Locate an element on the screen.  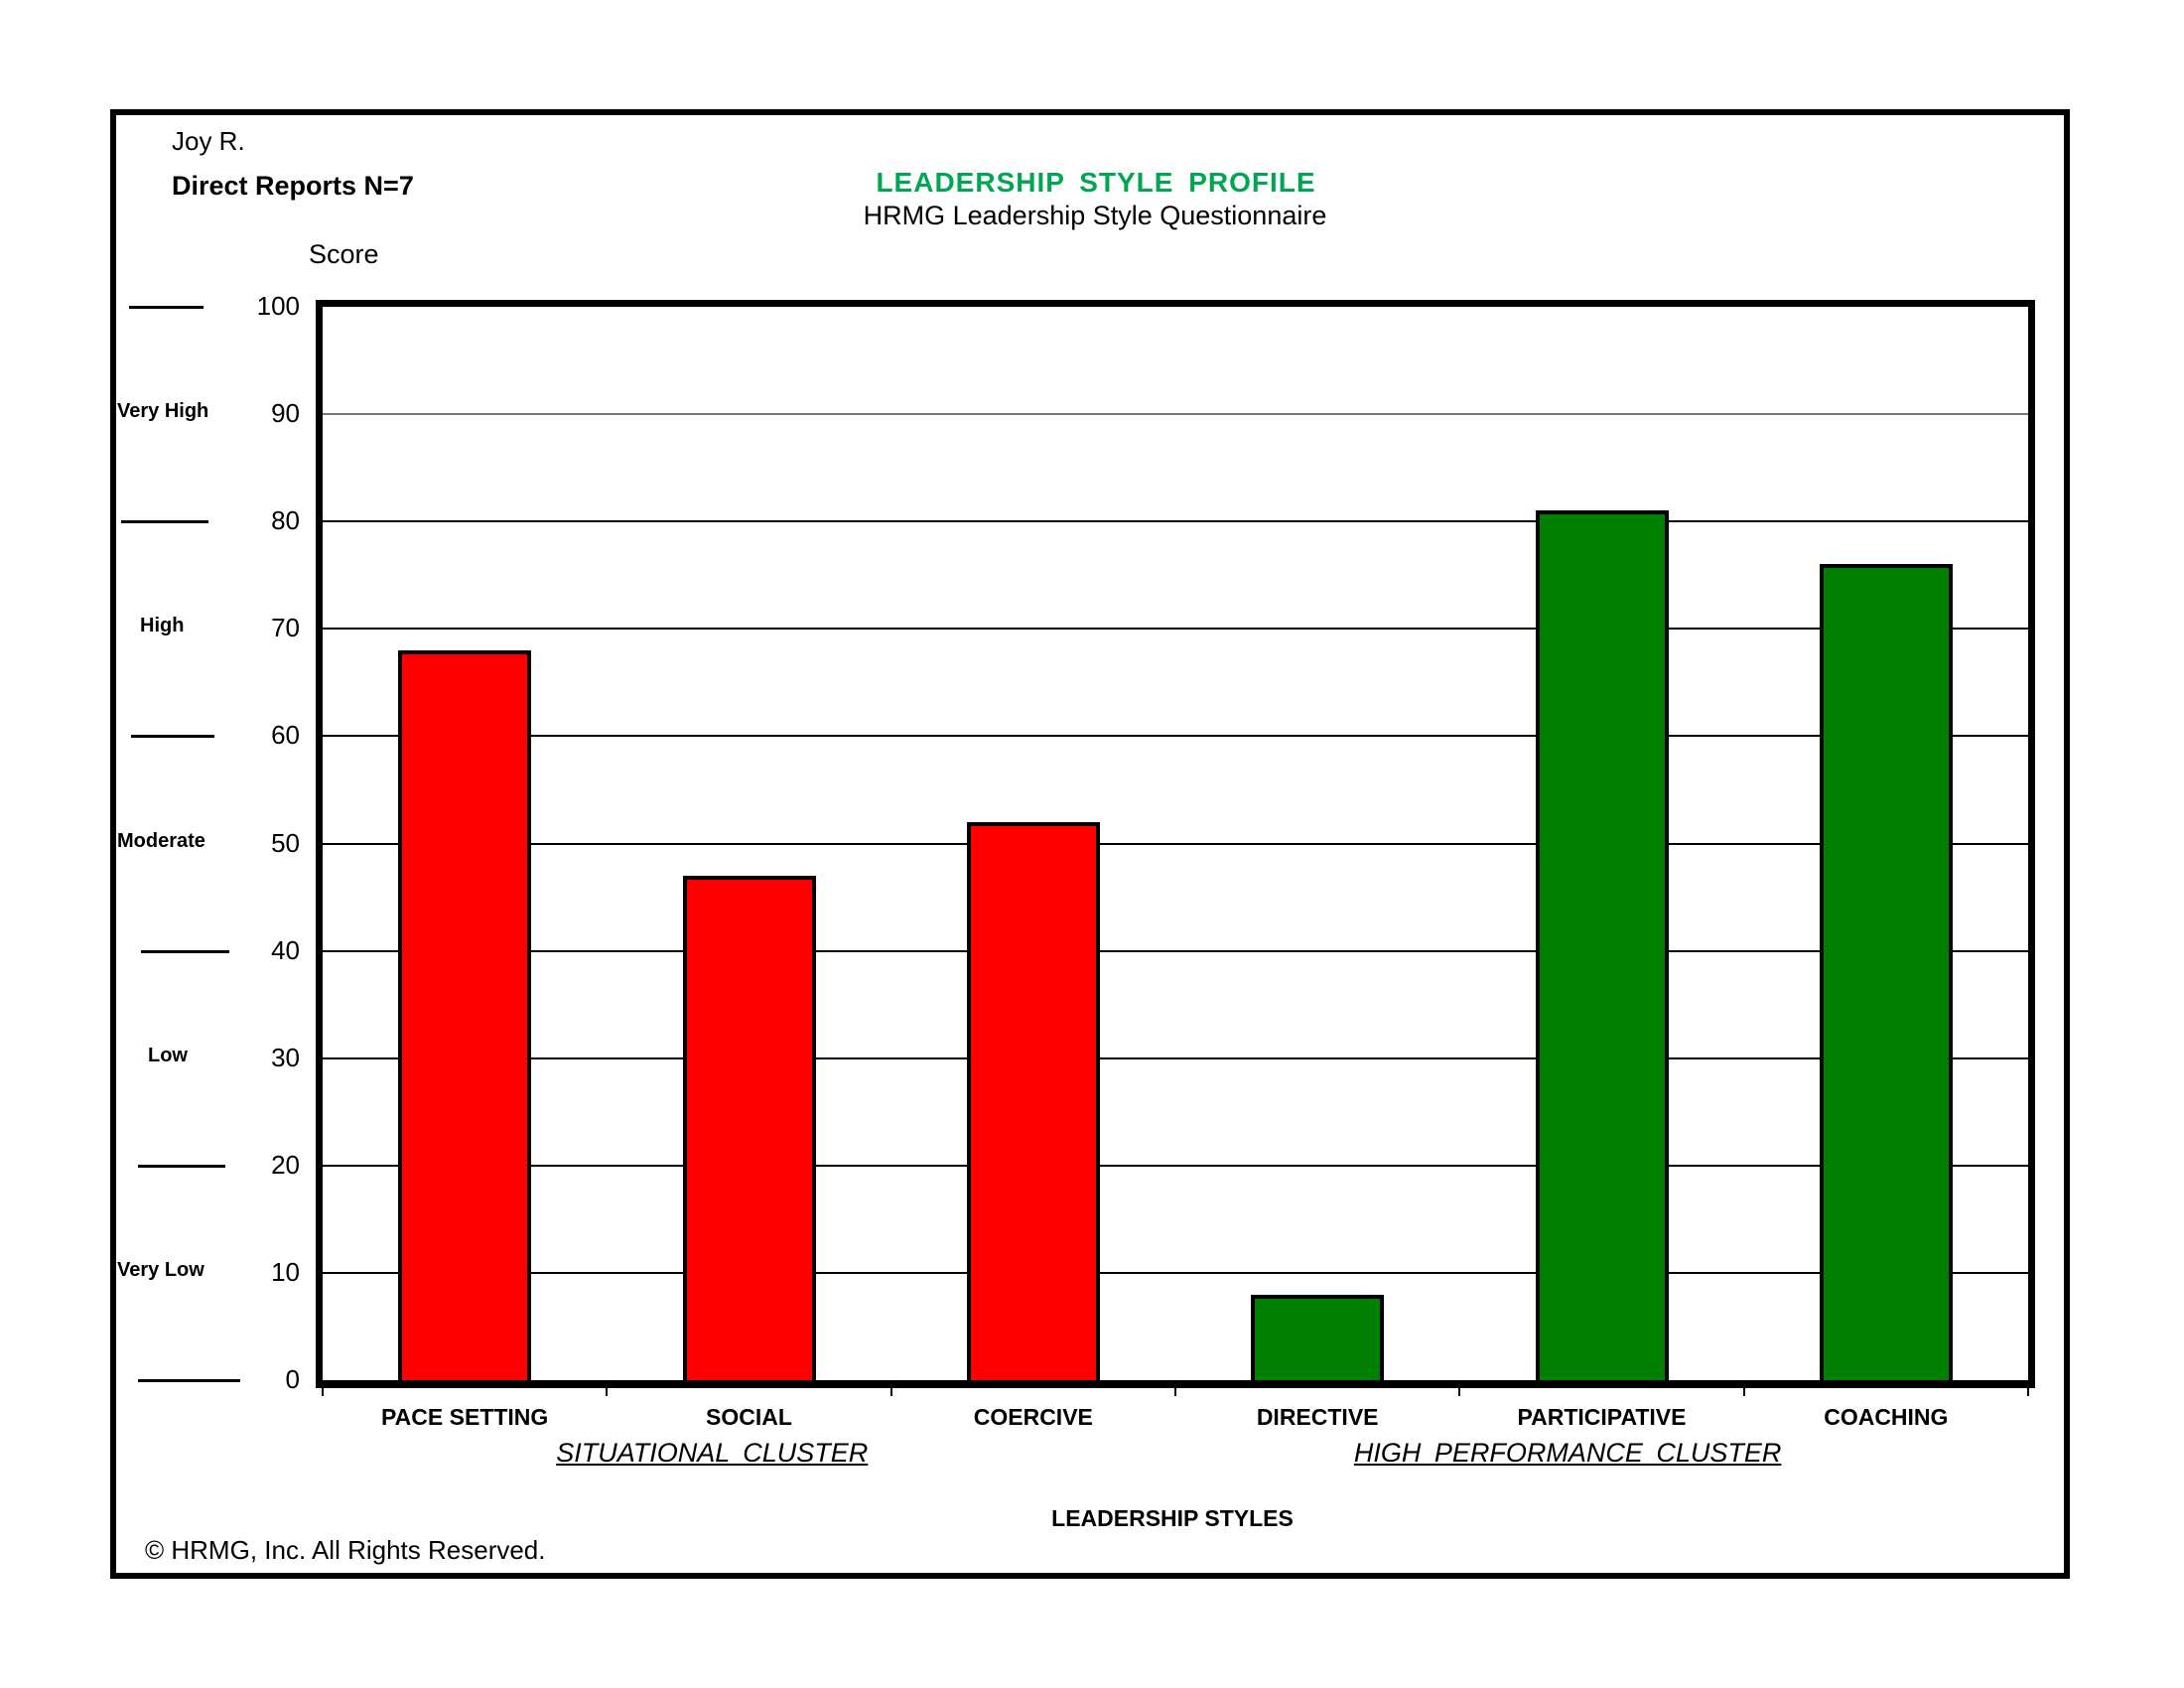
band-label-very-low: Very Low is located at coordinates (161, 1269).